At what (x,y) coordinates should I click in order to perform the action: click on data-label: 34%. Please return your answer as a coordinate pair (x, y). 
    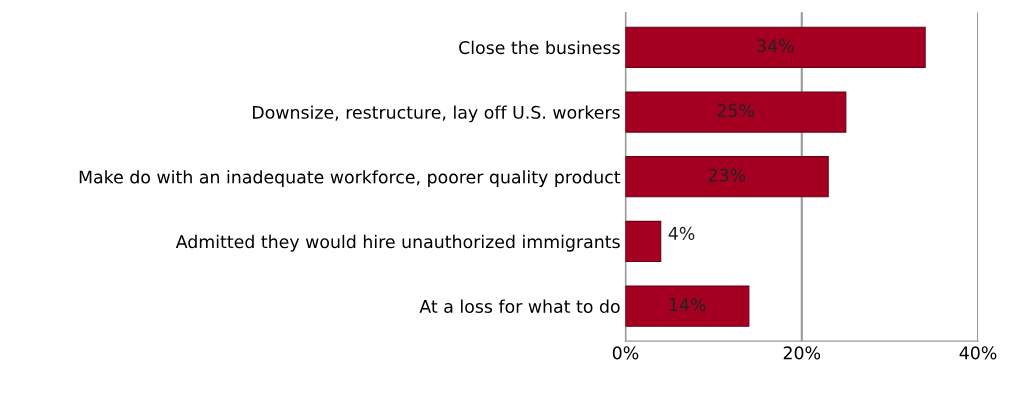
    Looking at the image, I should click on (775, 46).